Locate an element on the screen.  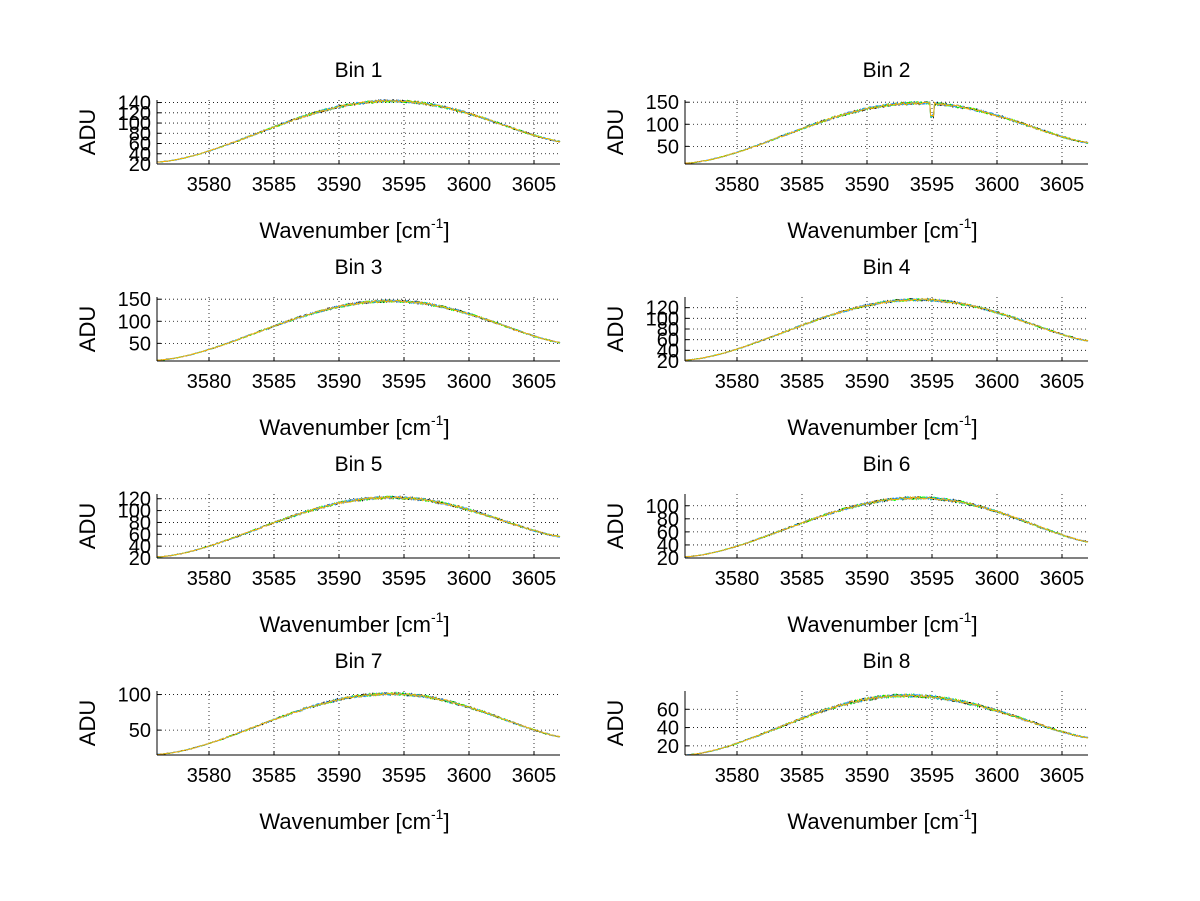
plot-title: Bin 1 is located at coordinates (359, 70).